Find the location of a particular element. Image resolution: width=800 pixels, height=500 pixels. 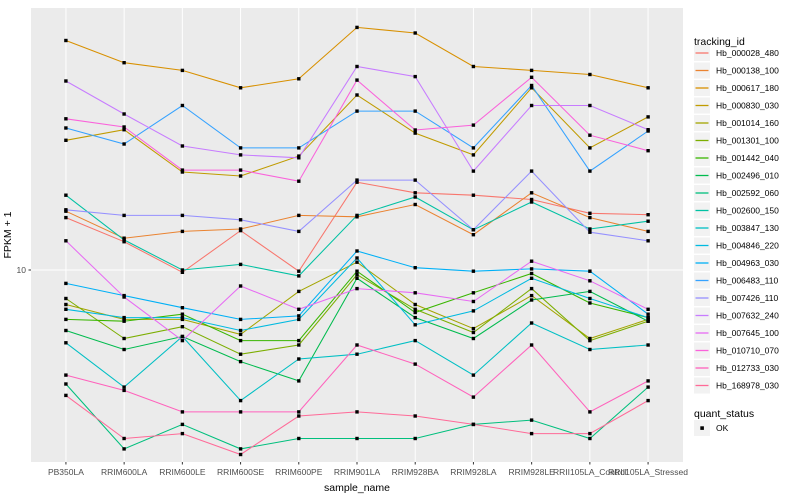

legend-entry: Hb_012733_030 is located at coordinates (736, 368).